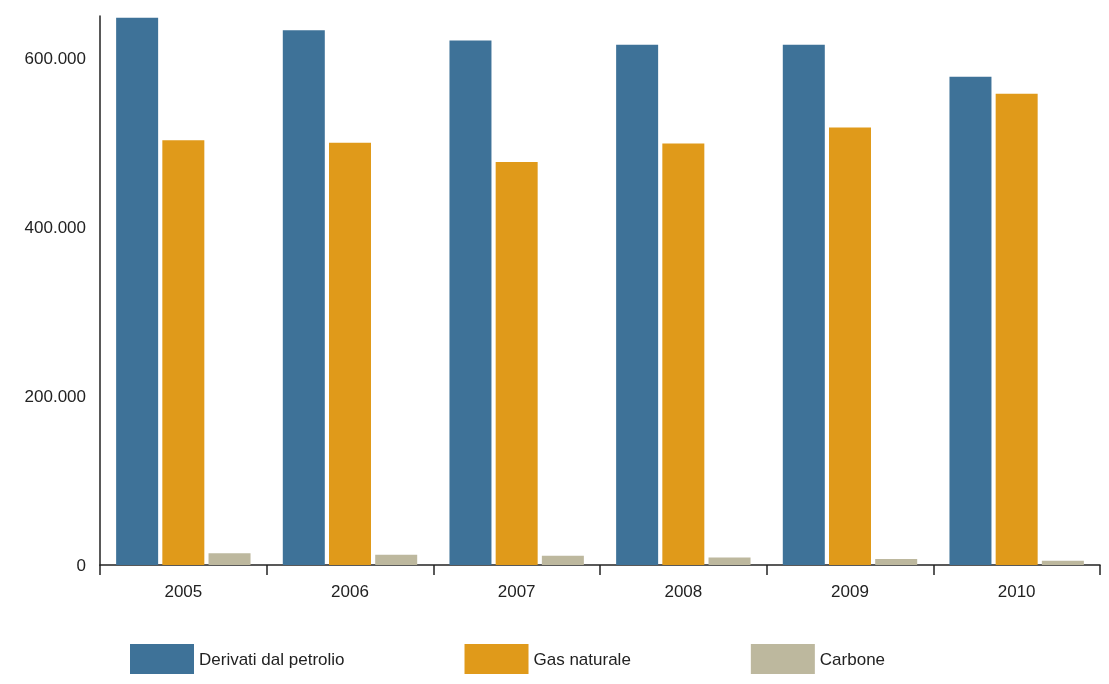  I want to click on legend-label: Derivati dal petrolio, so click(272, 659).